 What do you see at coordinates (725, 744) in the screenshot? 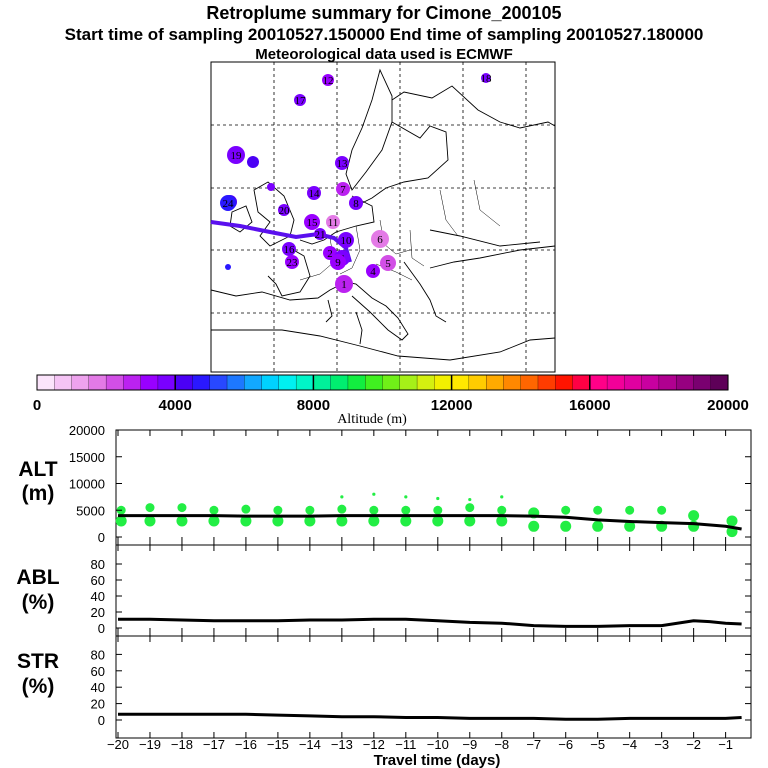
I see `x-tick-label: −1` at bounding box center [725, 744].